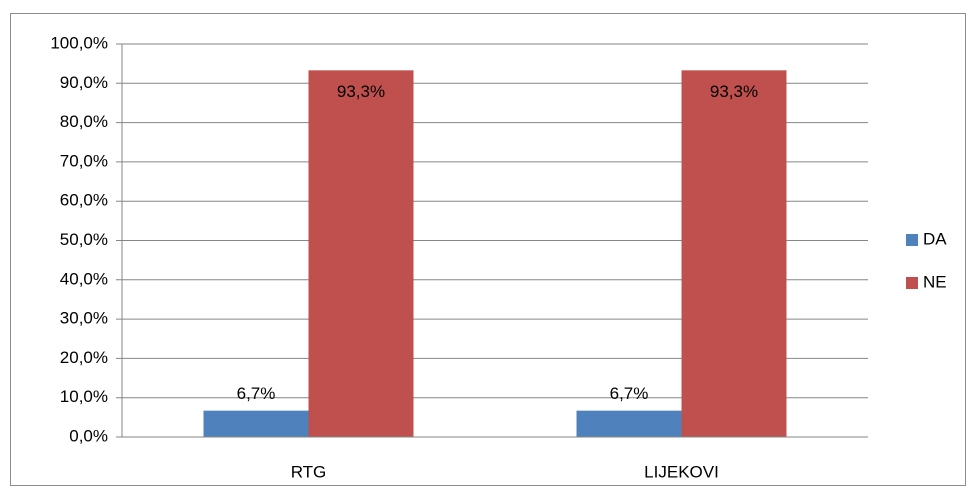  Describe the element at coordinates (79, 42) in the screenshot. I see `y-tick-label: 100,0%` at that location.